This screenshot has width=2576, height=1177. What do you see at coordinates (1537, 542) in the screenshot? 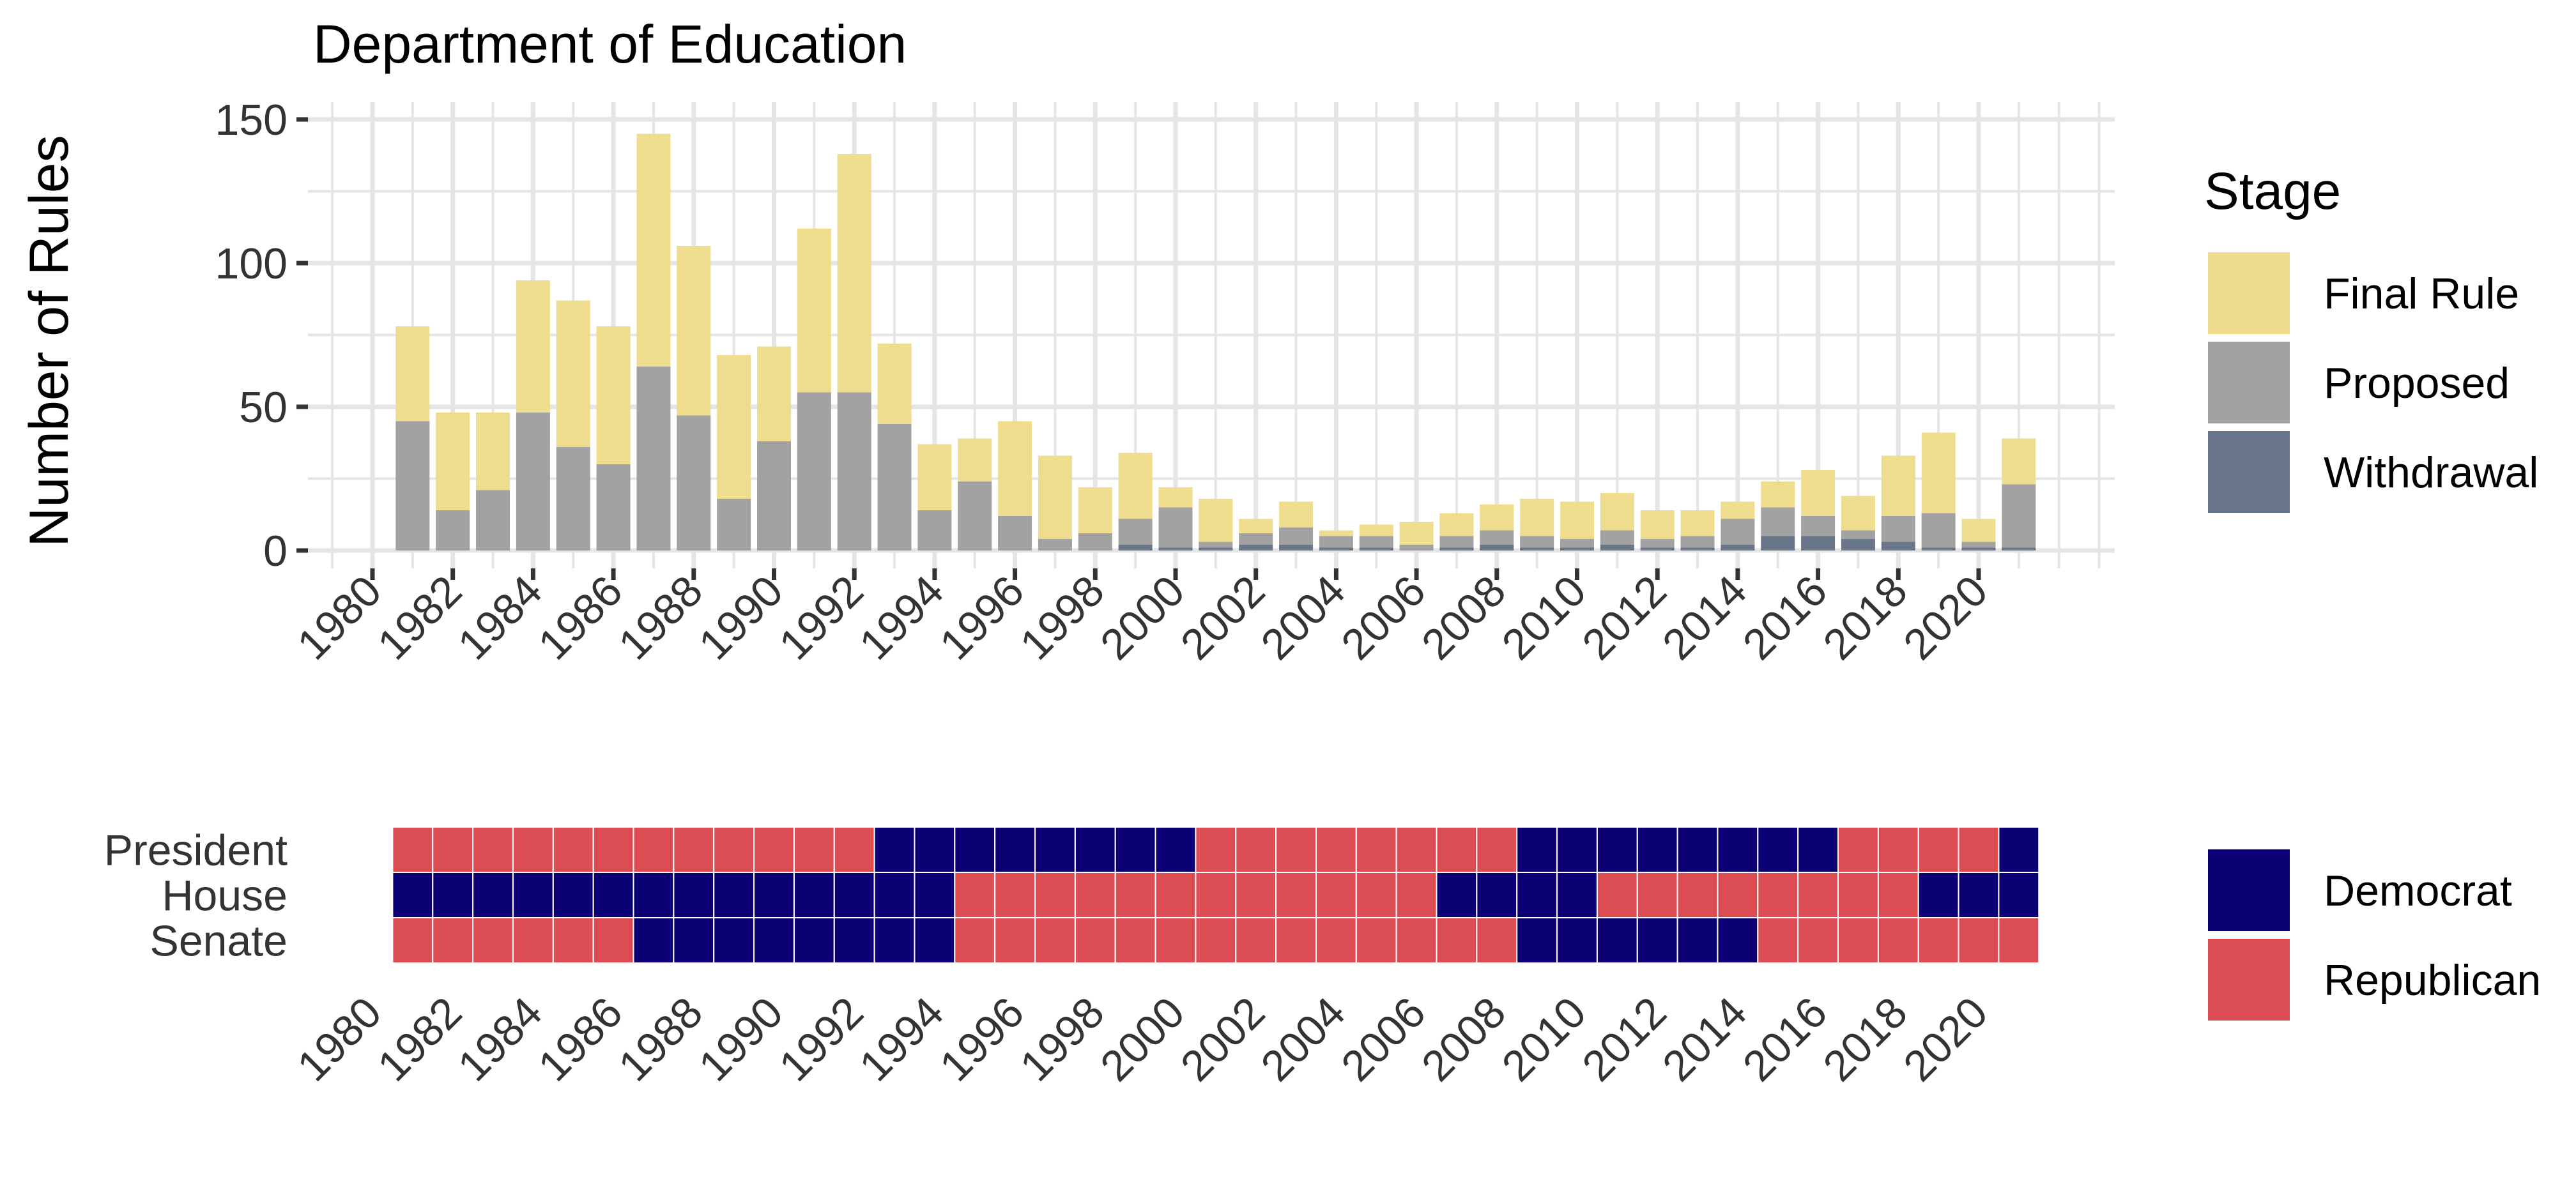
I see `bar-proposed-2009` at bounding box center [1537, 542].